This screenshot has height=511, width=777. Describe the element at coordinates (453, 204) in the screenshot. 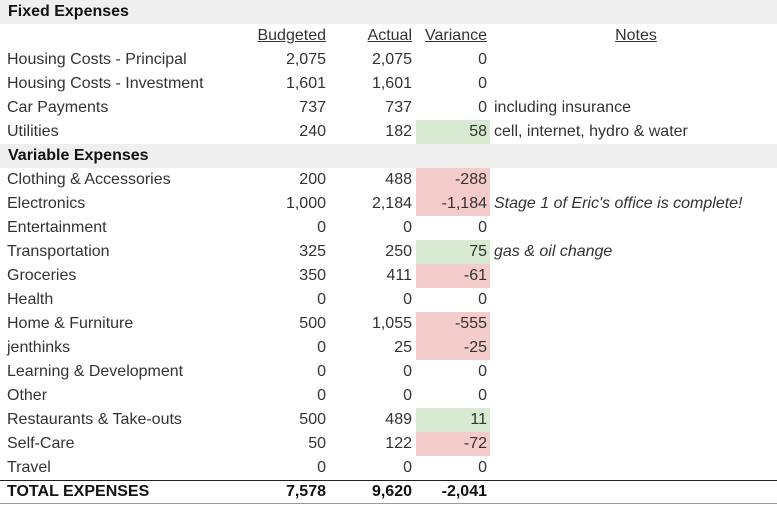

I see `variance-cell: -1,184` at that location.